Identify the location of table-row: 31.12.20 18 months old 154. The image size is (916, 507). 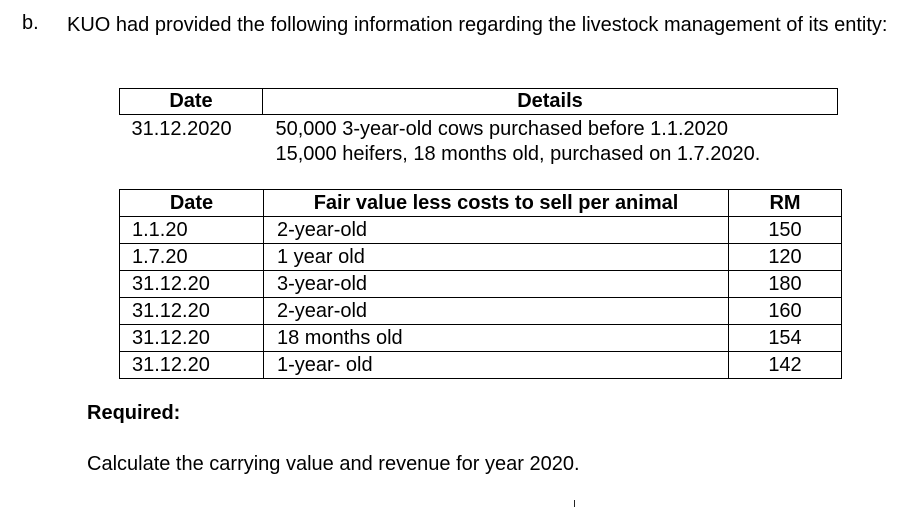
(480, 338).